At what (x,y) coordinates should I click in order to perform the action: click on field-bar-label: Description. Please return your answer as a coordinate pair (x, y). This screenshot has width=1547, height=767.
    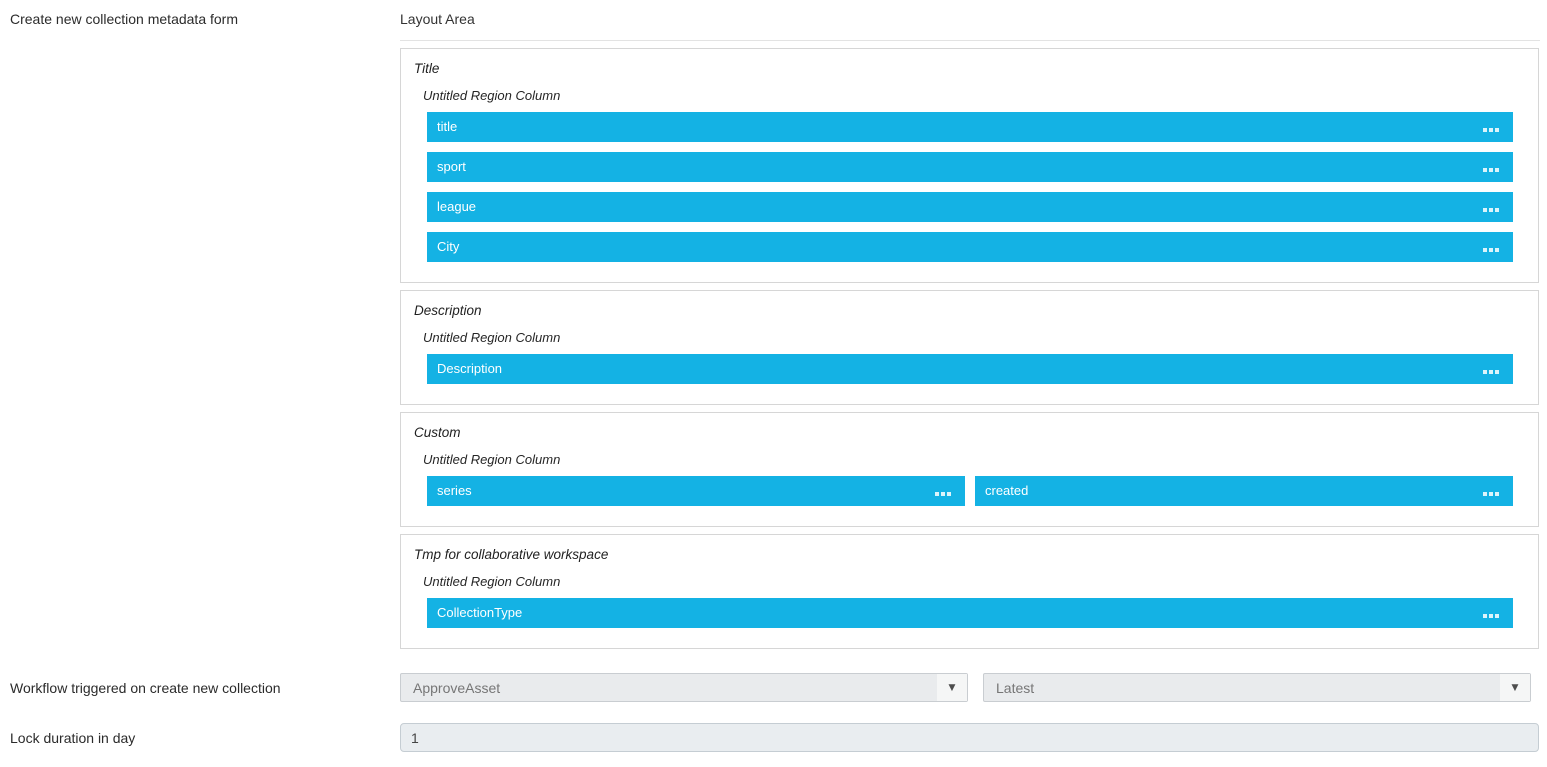
    Looking at the image, I should click on (470, 368).